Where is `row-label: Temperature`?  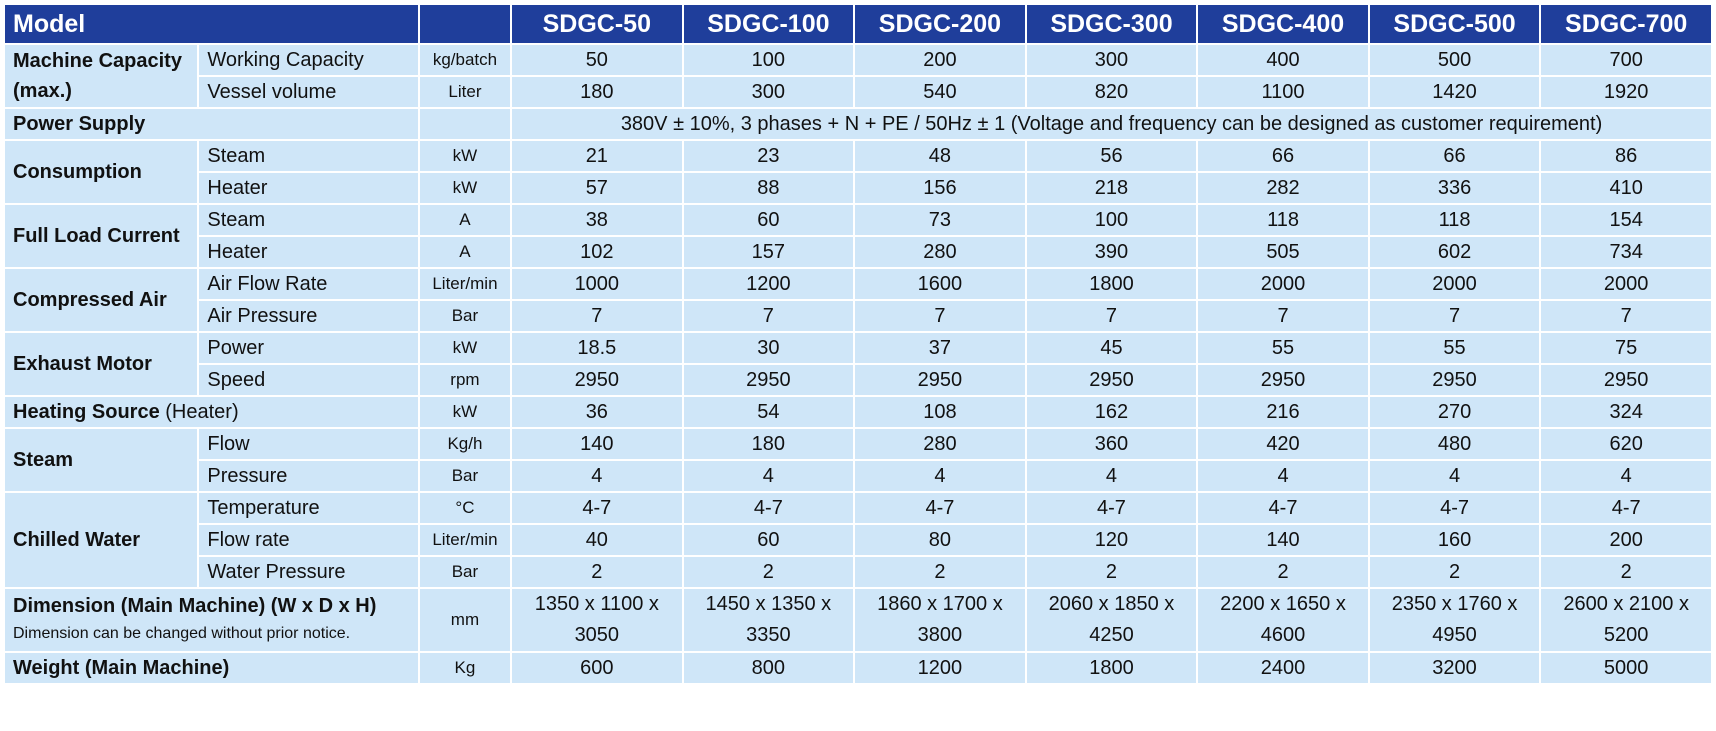 row-label: Temperature is located at coordinates (308, 508).